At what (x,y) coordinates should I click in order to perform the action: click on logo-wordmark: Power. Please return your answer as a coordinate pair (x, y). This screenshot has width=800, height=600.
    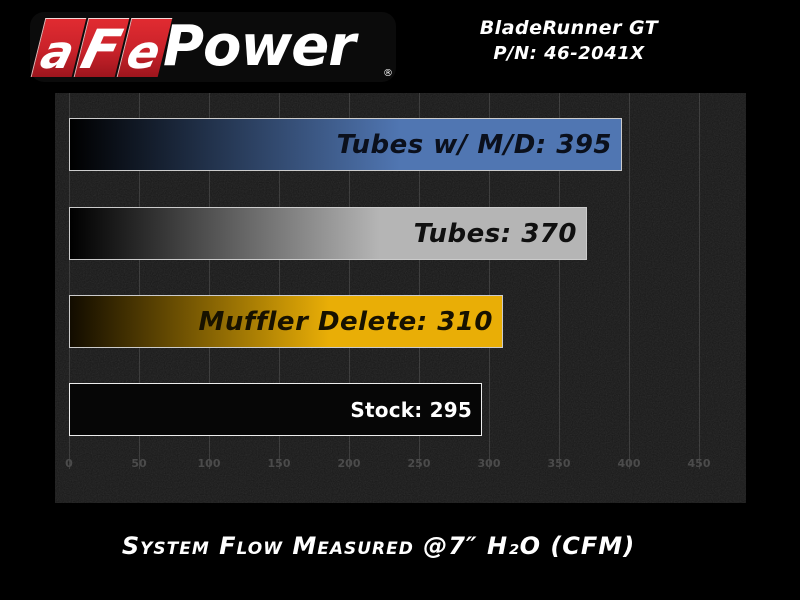
    Looking at the image, I should click on (259, 46).